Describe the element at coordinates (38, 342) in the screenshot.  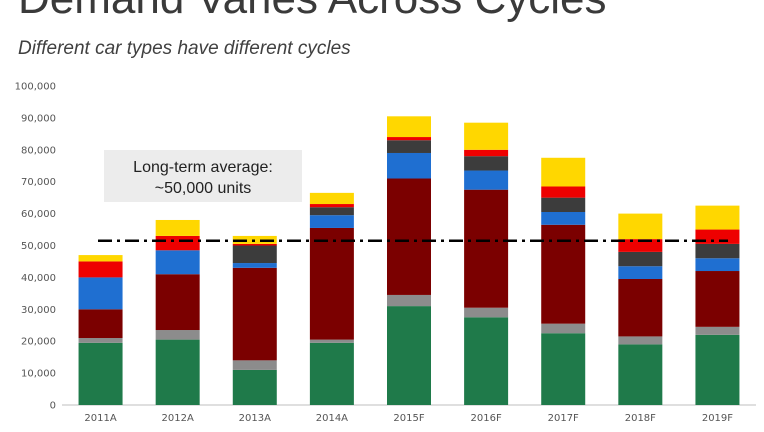
I see `y-tick-label: 20,000` at that location.